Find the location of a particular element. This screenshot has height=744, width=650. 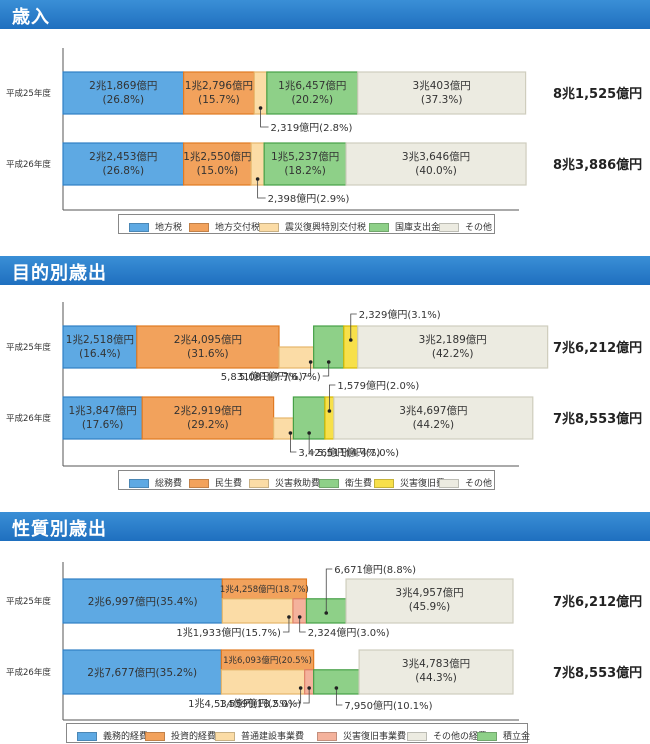

legend-label: その他 is located at coordinates (479, 484).